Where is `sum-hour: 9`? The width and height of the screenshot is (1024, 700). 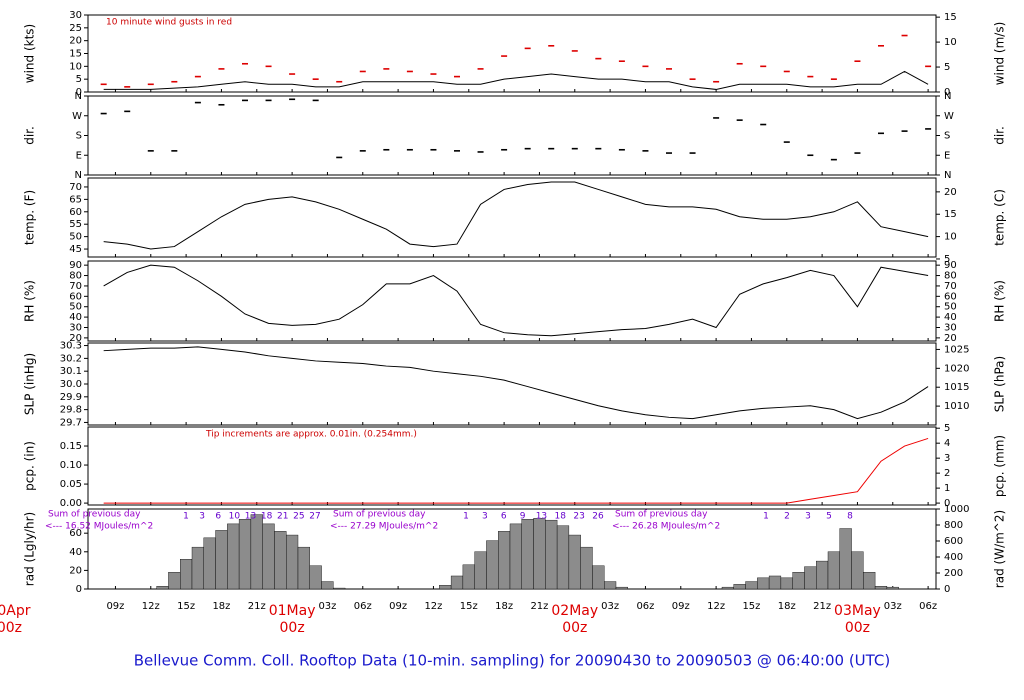 sum-hour: 9 is located at coordinates (523, 517).